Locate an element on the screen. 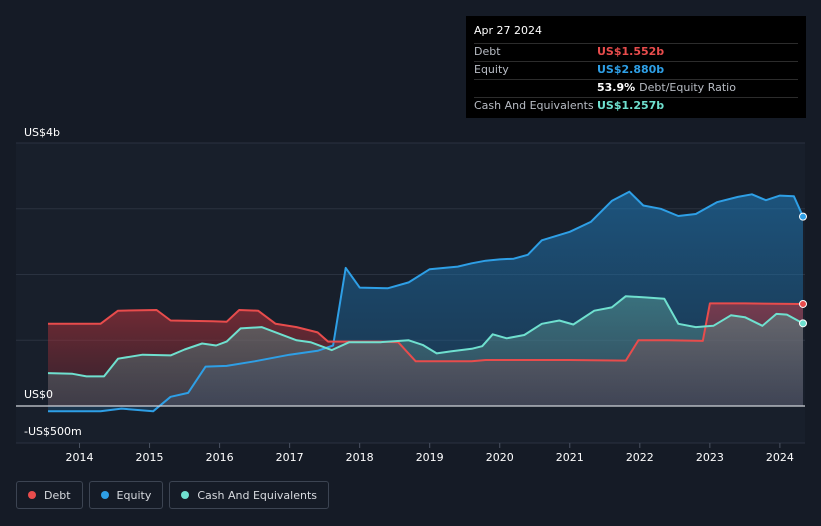 This screenshot has height=526, width=821. x-tick-label-2017: 2017 is located at coordinates (290, 457).